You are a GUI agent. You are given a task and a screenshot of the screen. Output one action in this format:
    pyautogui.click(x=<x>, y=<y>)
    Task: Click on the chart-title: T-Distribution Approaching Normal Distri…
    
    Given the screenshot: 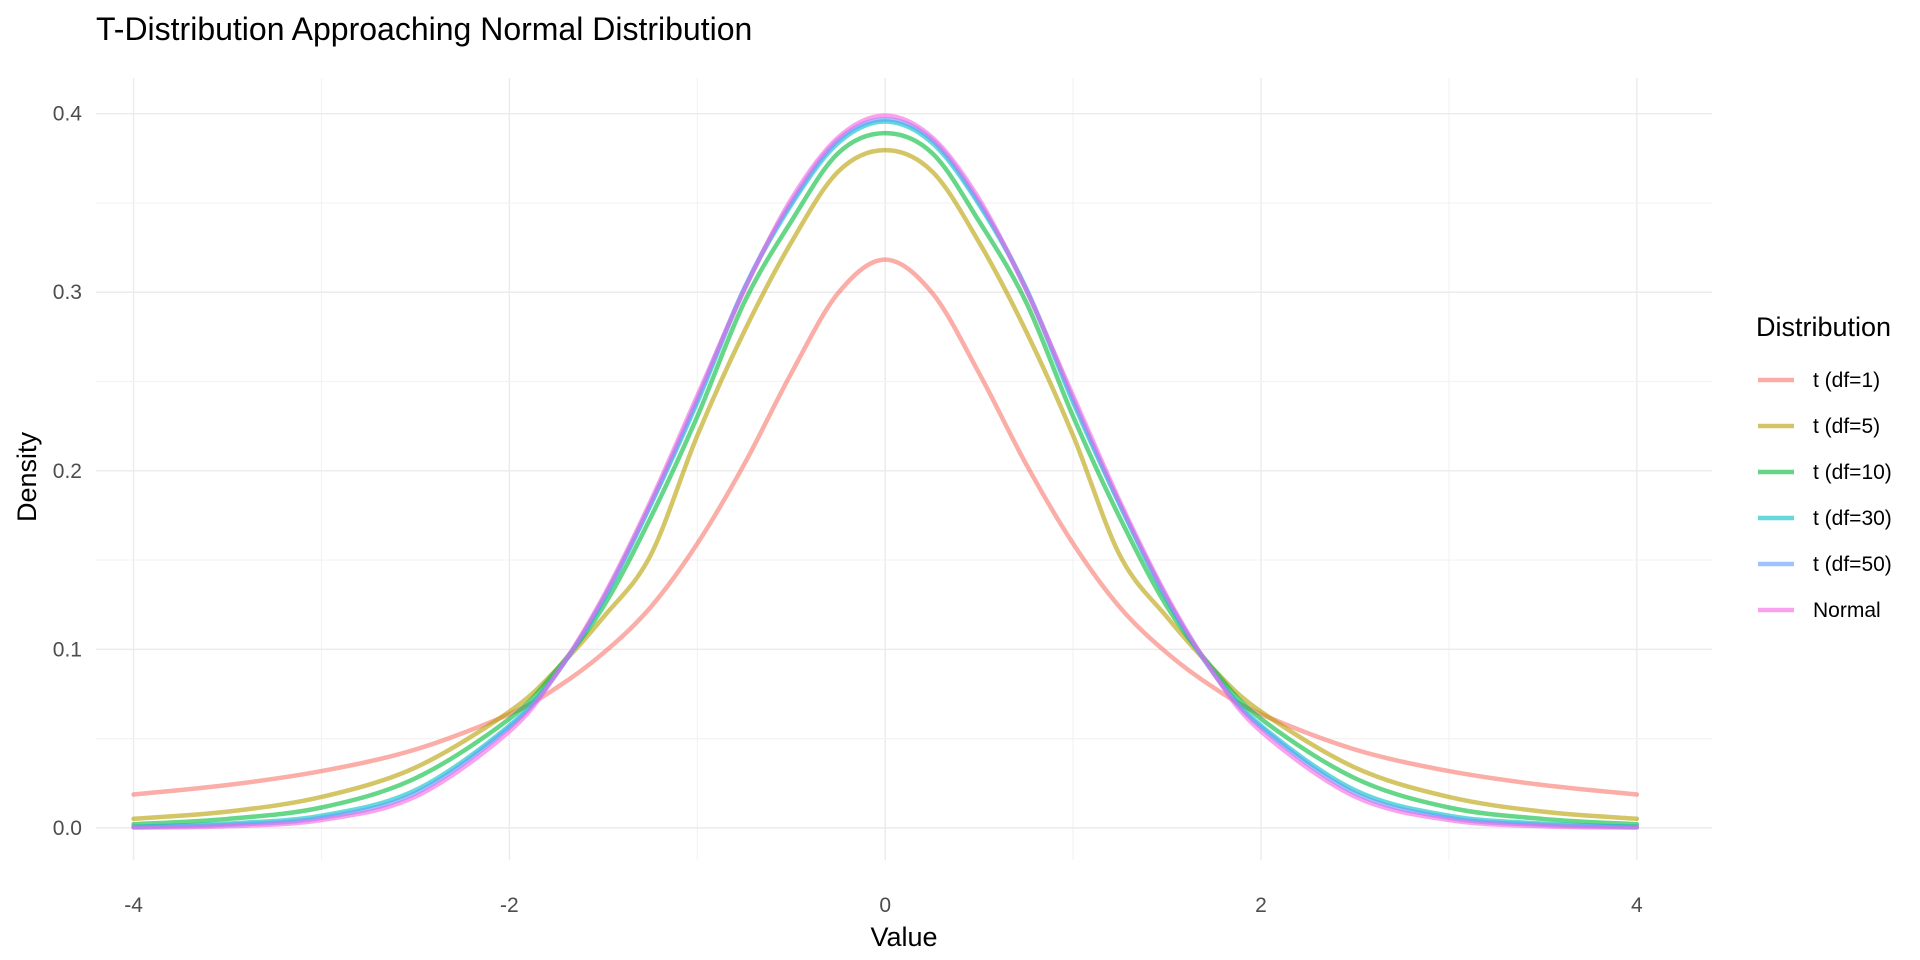 What is the action you would take?
    pyautogui.click(x=424, y=29)
    